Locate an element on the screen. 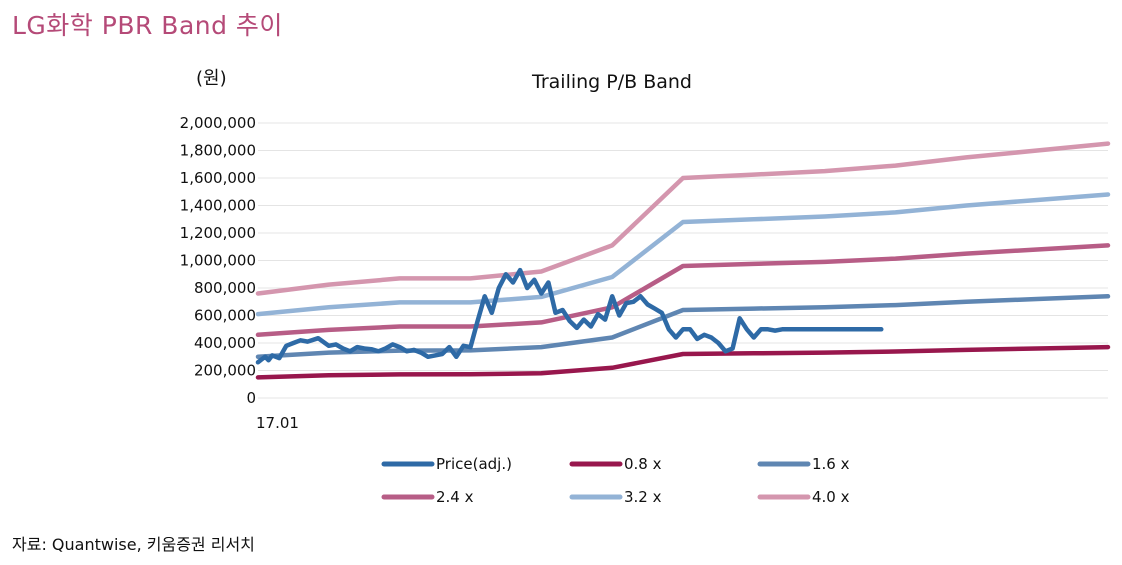 Image resolution: width=1122 pixels, height=565 pixels. y-tick-label: 2,000,000 is located at coordinates (218, 123).